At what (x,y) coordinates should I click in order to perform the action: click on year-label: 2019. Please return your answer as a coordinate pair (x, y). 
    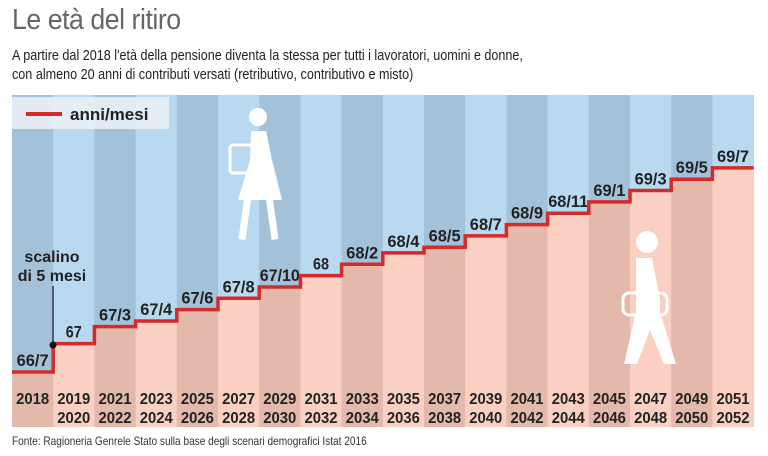
    Looking at the image, I should click on (73, 399).